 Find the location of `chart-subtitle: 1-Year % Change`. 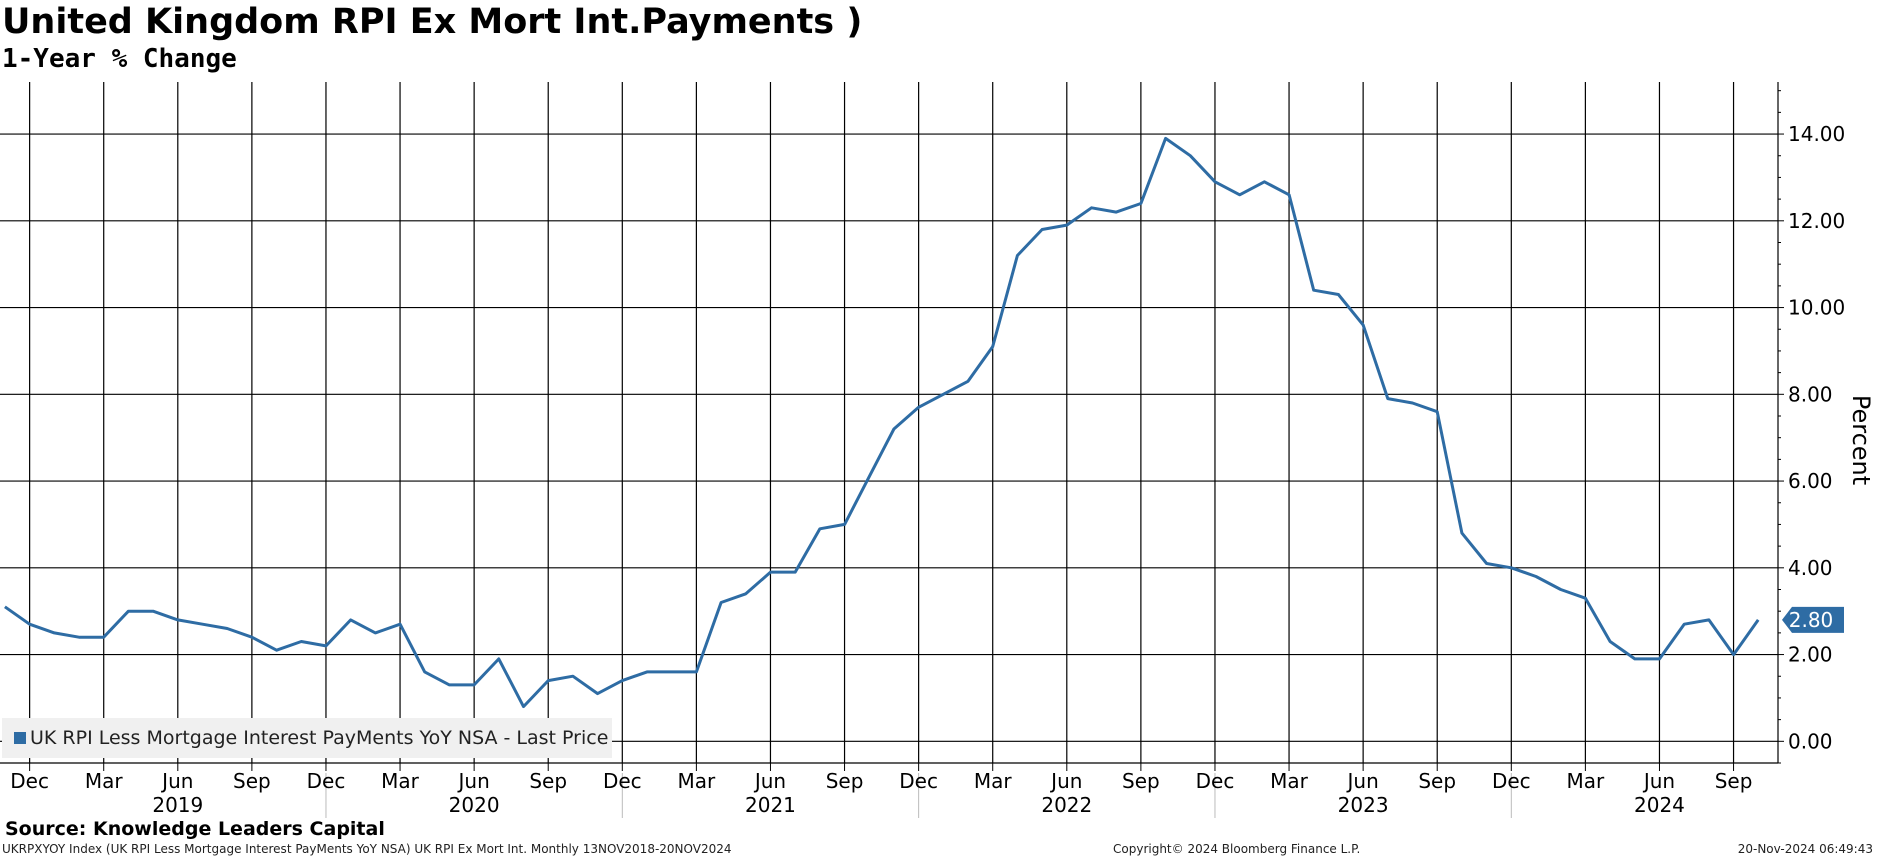

chart-subtitle: 1-Year % Change is located at coordinates (119, 59).